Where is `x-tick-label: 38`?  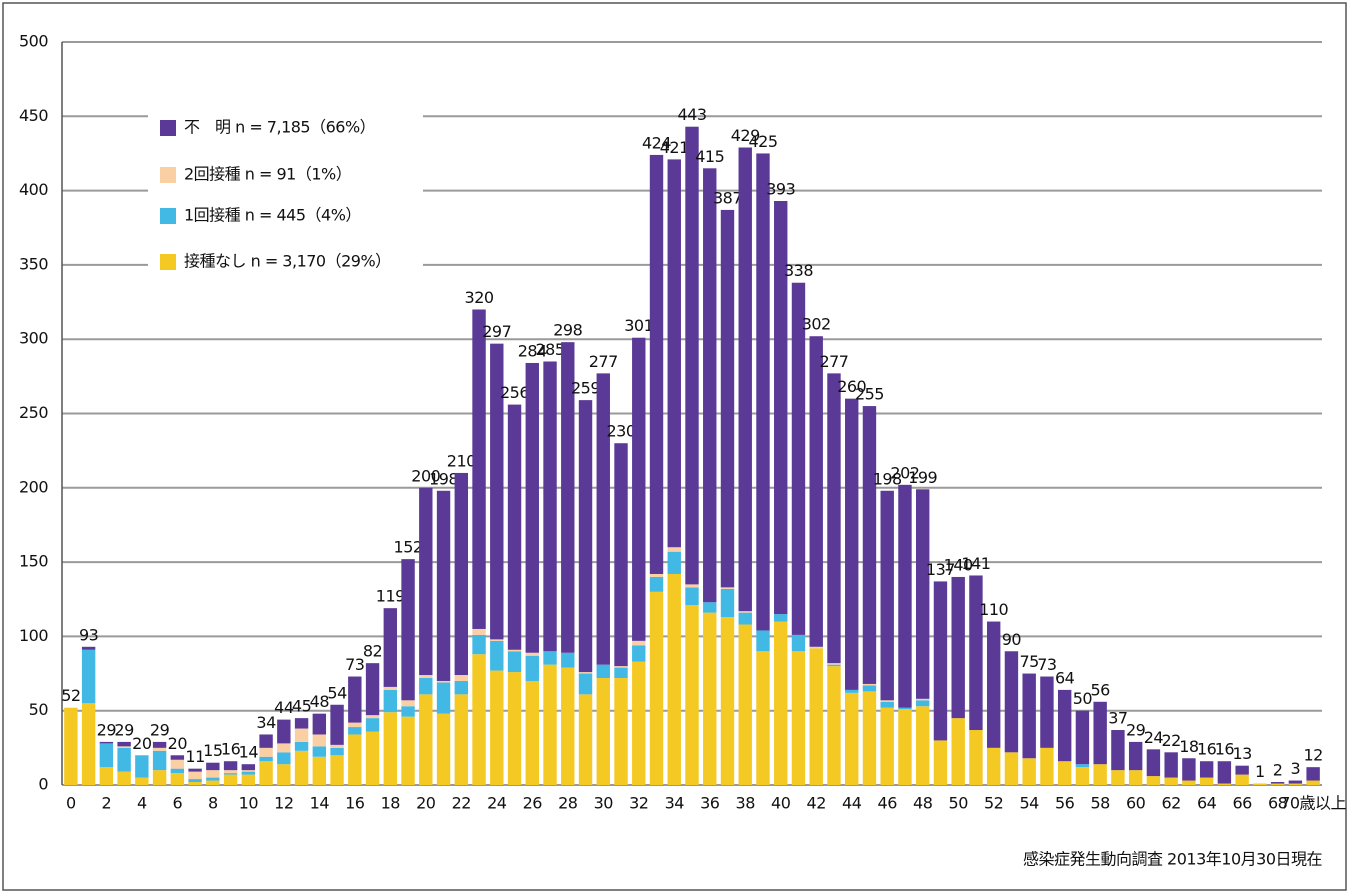 x-tick-label: 38 is located at coordinates (746, 803).